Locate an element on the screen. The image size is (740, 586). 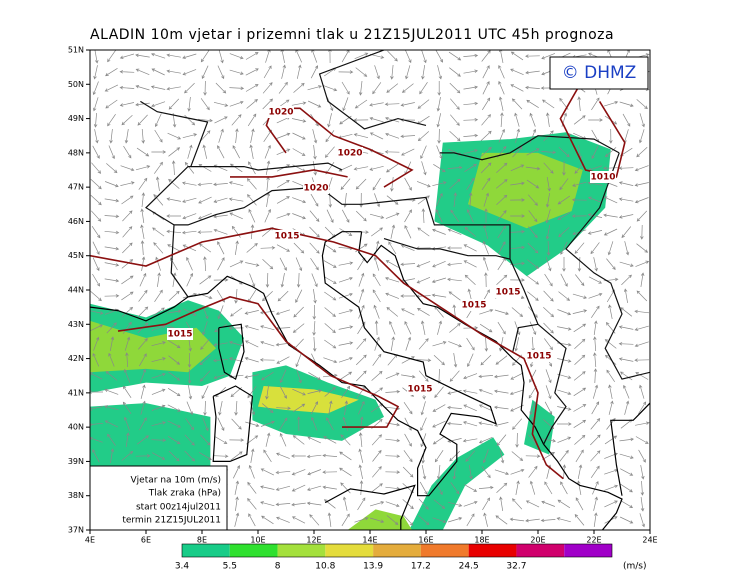
country-border is located at coordinates (552, 384).